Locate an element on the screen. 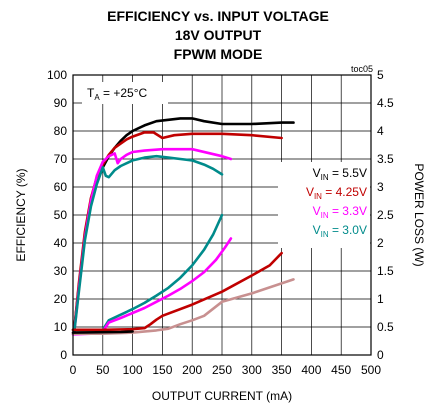 Image resolution: width=428 pixels, height=410 pixels. y-tick-label: 70 is located at coordinates (61, 159).